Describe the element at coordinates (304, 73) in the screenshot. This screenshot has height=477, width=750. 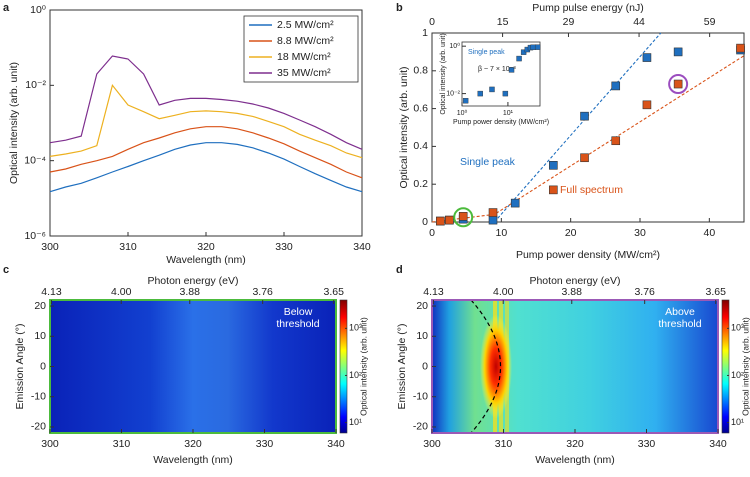
I see `legend-label: 35 MW/cm²` at that location.